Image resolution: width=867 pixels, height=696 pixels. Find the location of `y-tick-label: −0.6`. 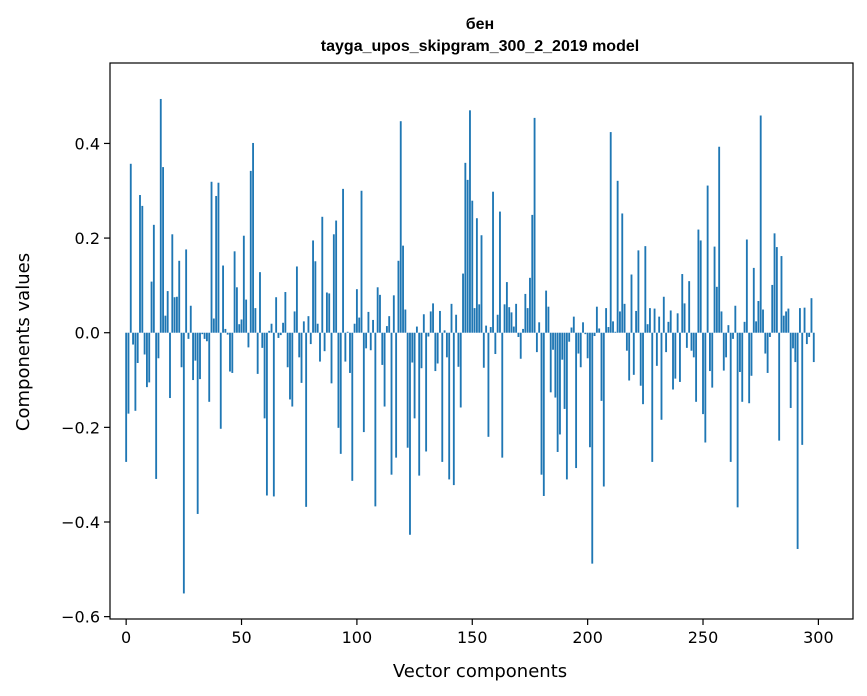

y-tick-label: −0.6 is located at coordinates (80, 617).